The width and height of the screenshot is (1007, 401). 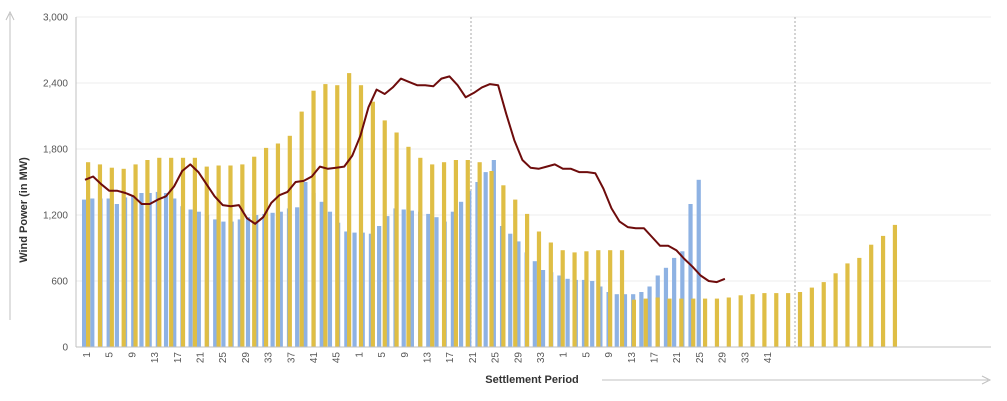 I want to click on x-tick-label: 21, so click(x=677, y=358).